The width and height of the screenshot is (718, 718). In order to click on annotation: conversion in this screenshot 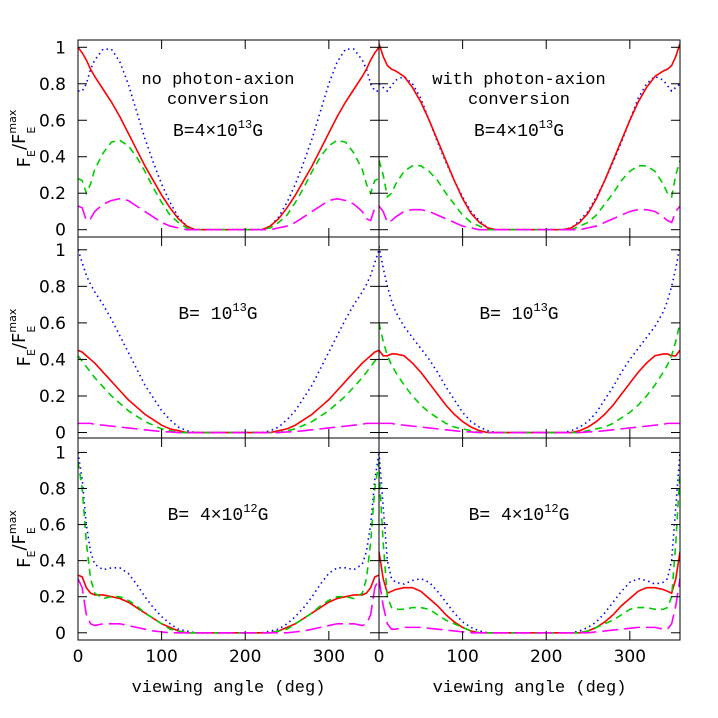, I will do `click(519, 100)`.